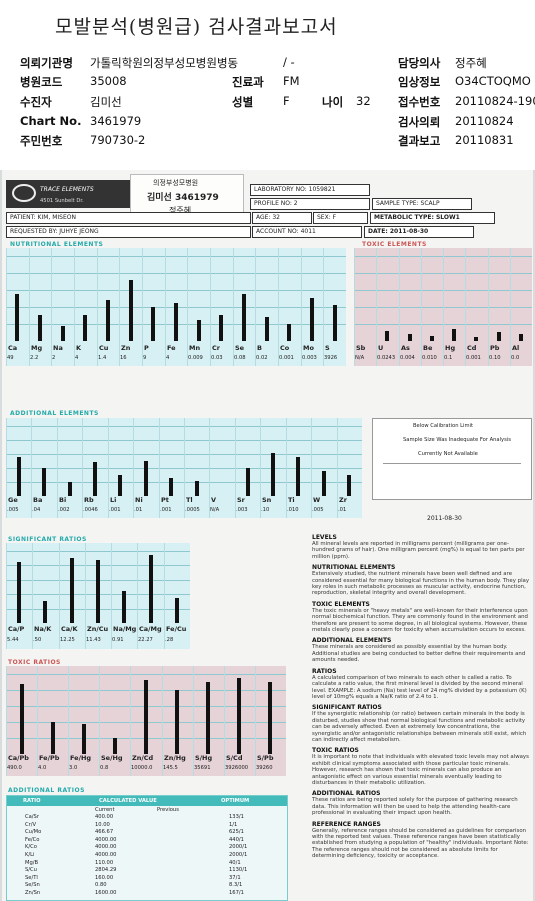  I want to click on lab-no-box: LABORATORY NO: 1059821, so click(310, 190).